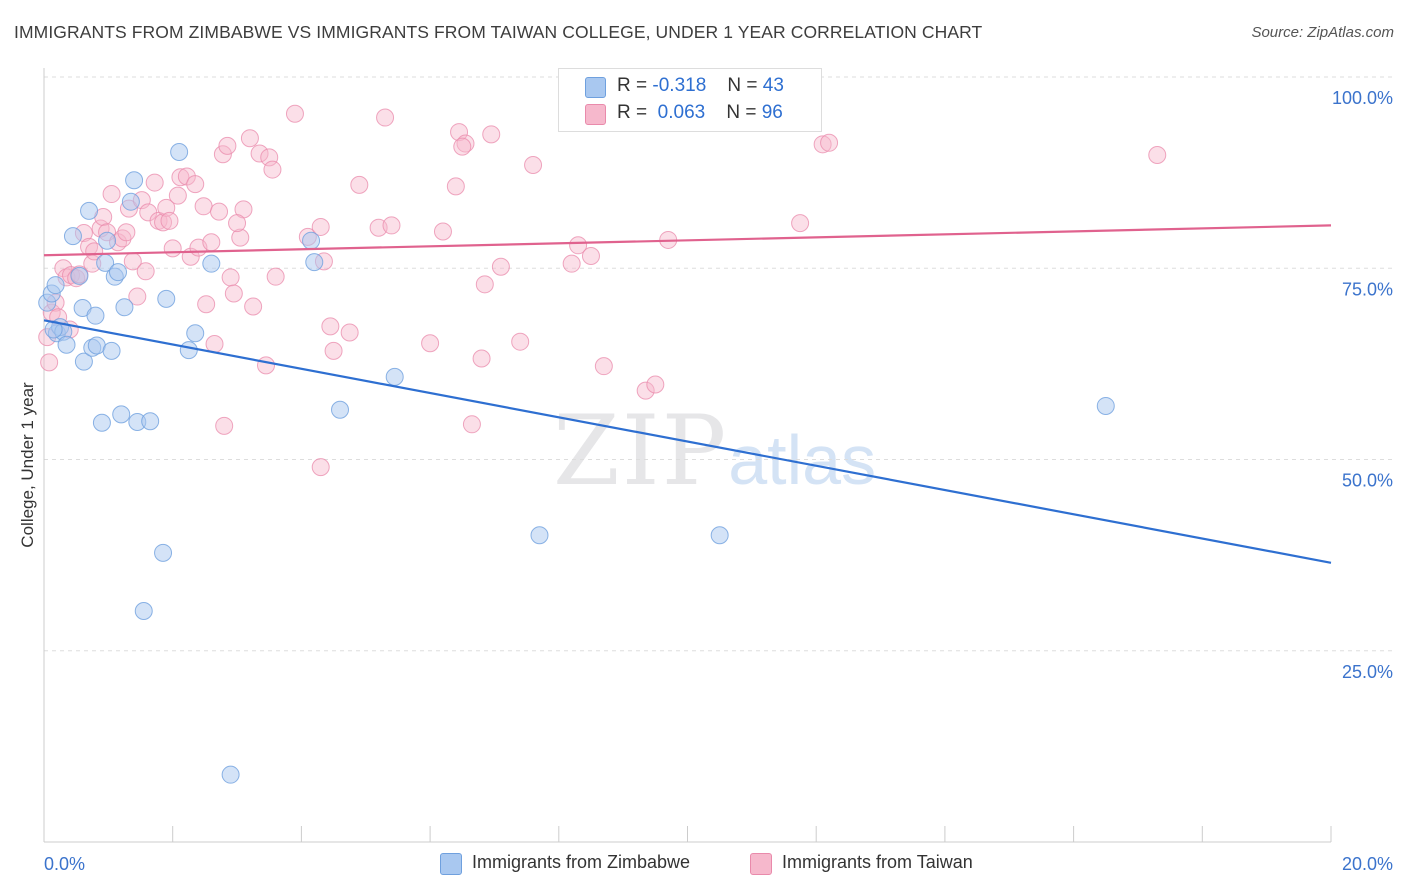 Image resolution: width=1406 pixels, height=892 pixels. Describe the element at coordinates (700, 86) in the screenshot. I see `legend-text-zimbabwe: R = -0.318 N = 43` at that location.